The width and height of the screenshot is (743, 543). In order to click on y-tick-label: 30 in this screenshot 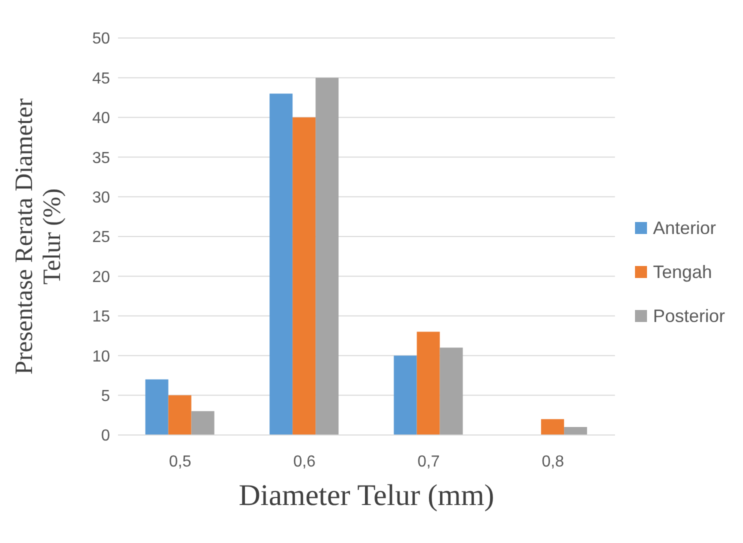, I will do `click(101, 197)`.